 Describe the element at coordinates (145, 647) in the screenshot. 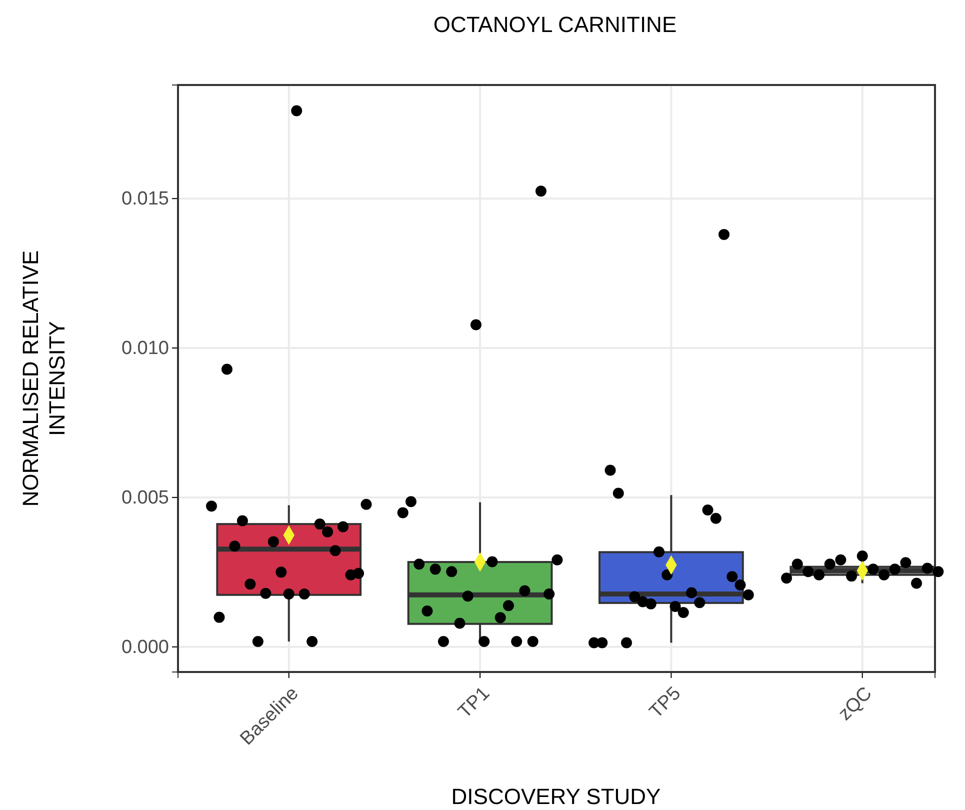

I see `y-tick-label: 0.000` at that location.